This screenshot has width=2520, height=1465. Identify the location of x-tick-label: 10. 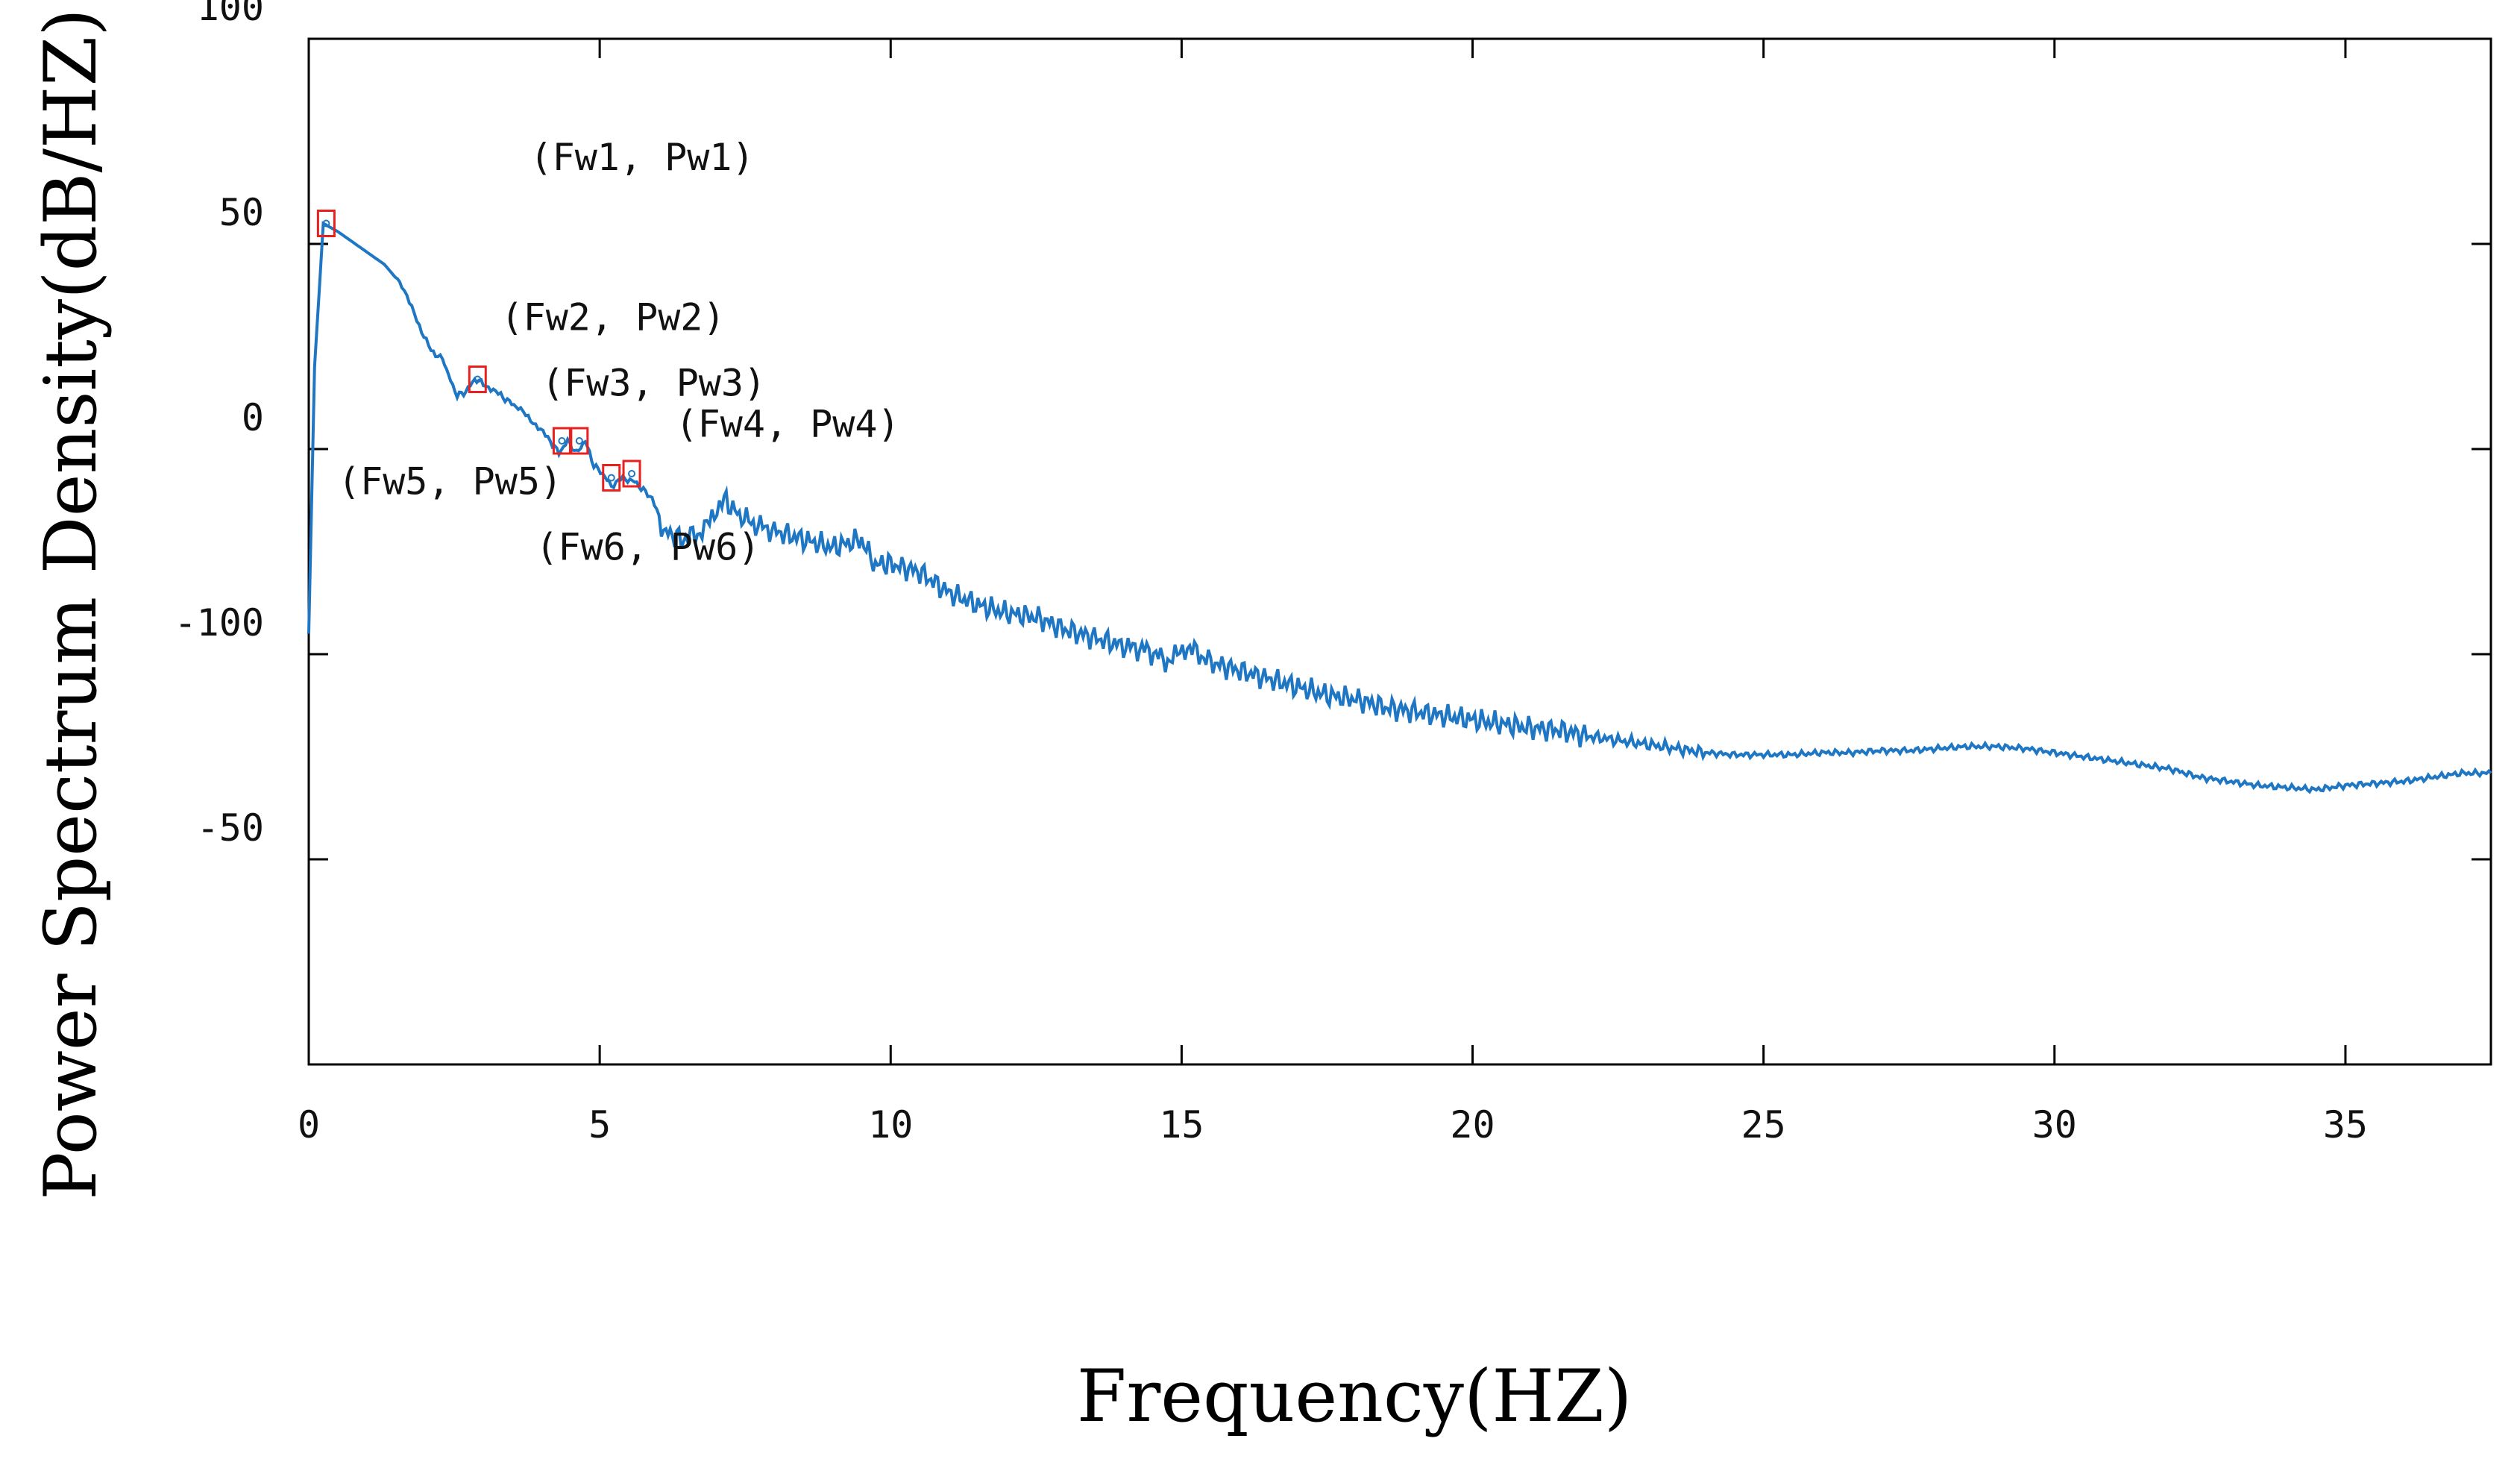
(890, 1124).